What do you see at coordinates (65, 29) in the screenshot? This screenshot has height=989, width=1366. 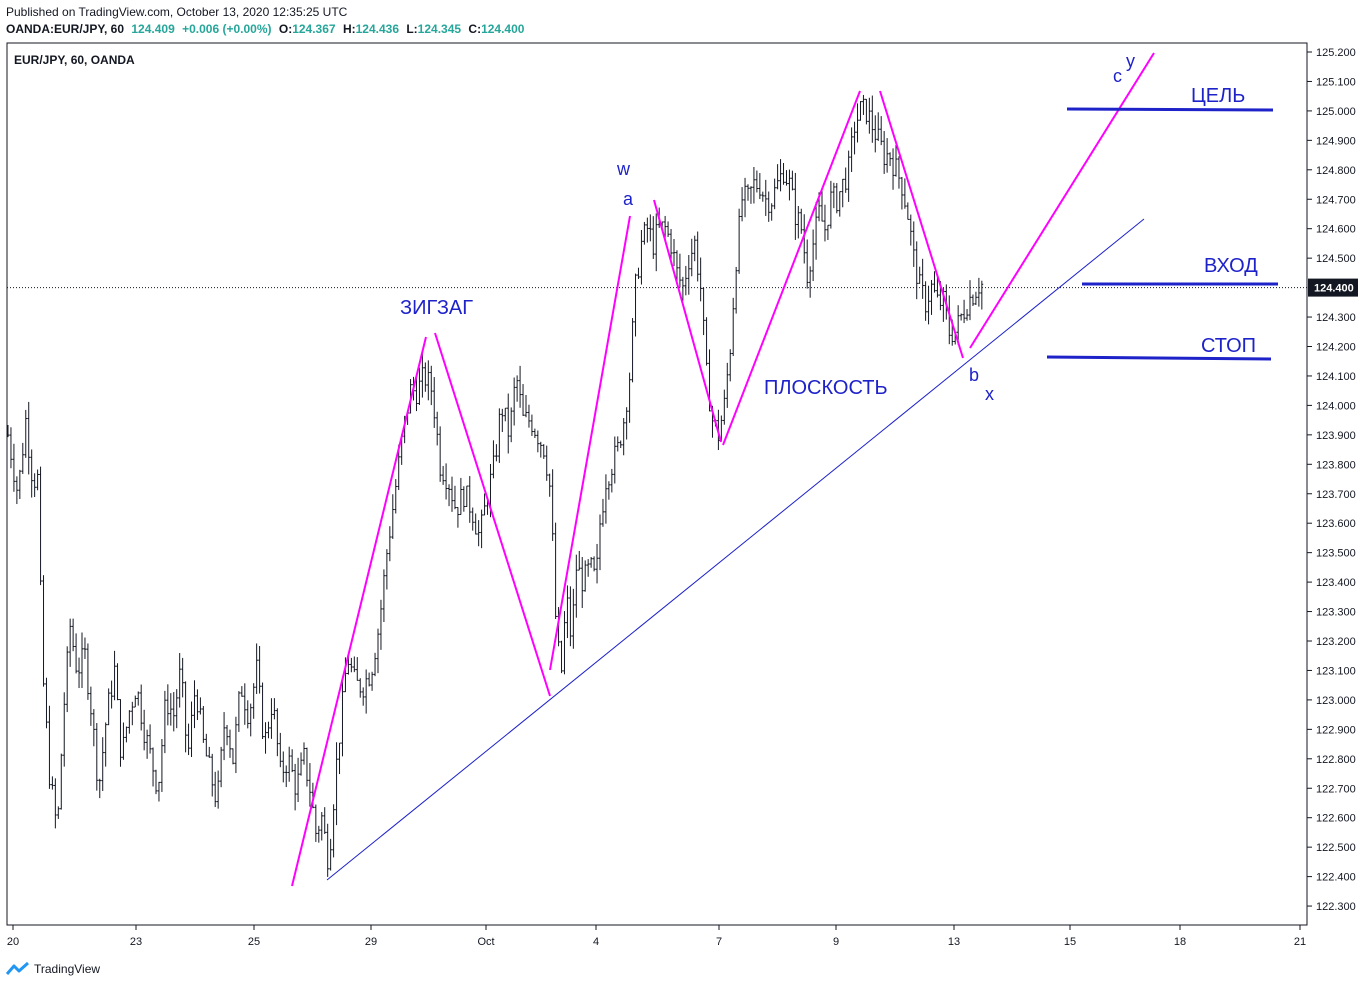 I see `symbol-label: OANDA:EUR/JPY, 60` at bounding box center [65, 29].